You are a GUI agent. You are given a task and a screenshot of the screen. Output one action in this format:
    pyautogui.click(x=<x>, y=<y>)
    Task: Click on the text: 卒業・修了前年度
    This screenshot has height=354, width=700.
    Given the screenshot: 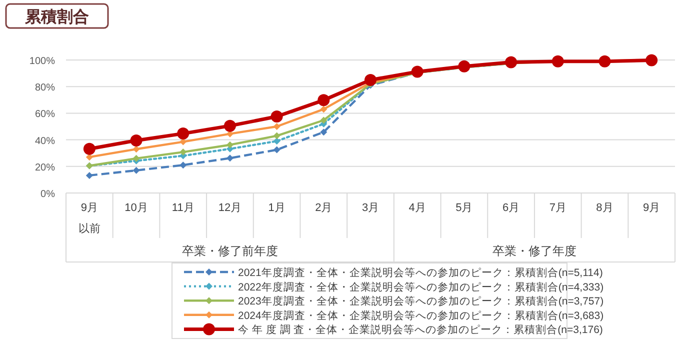 What is the action you would take?
    pyautogui.click(x=230, y=251)
    